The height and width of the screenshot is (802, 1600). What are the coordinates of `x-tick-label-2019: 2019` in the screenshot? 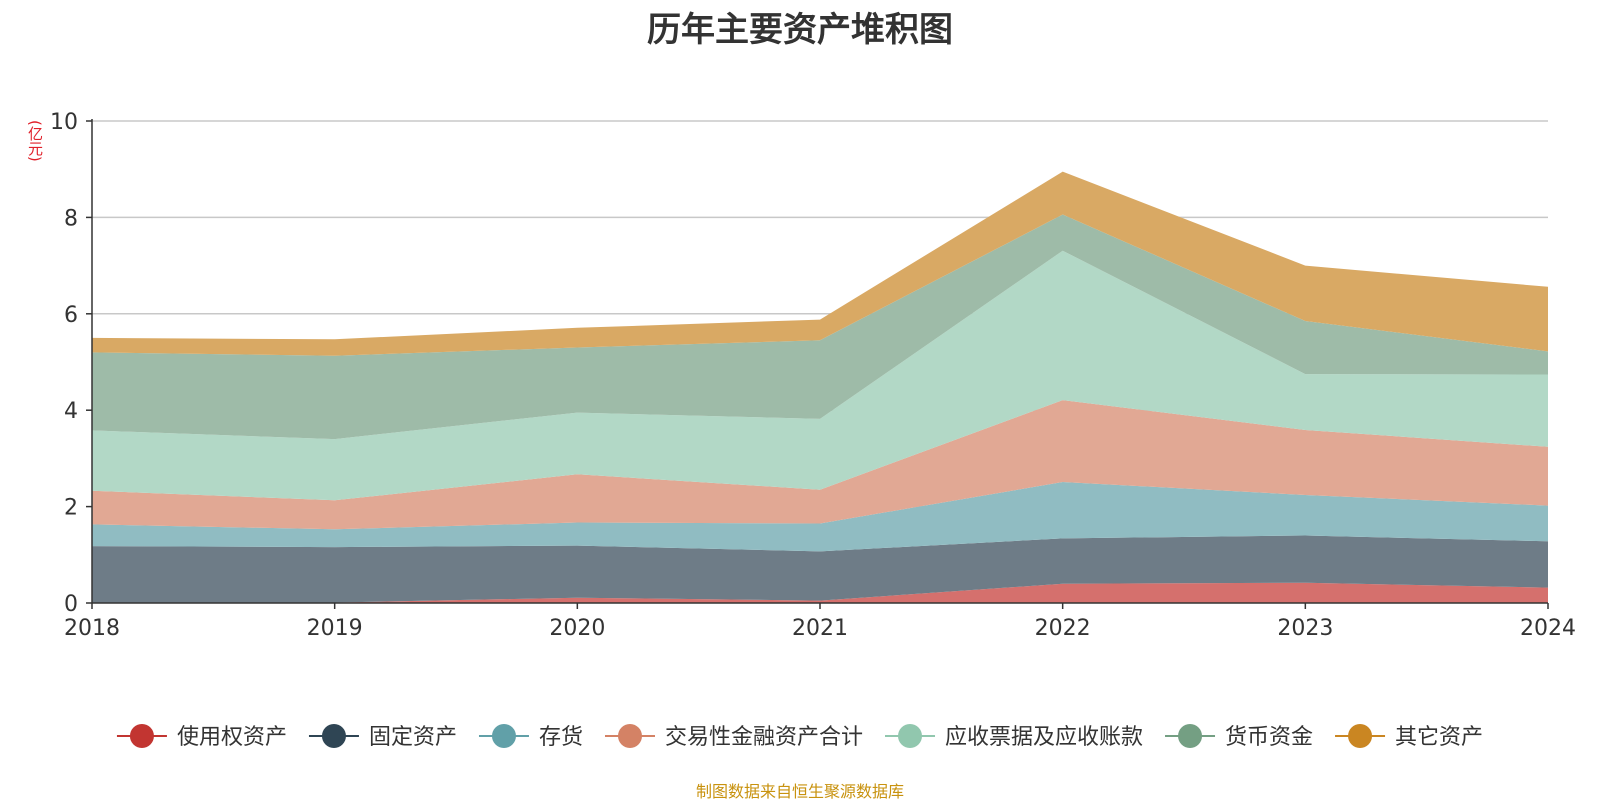 It's located at (335, 628).